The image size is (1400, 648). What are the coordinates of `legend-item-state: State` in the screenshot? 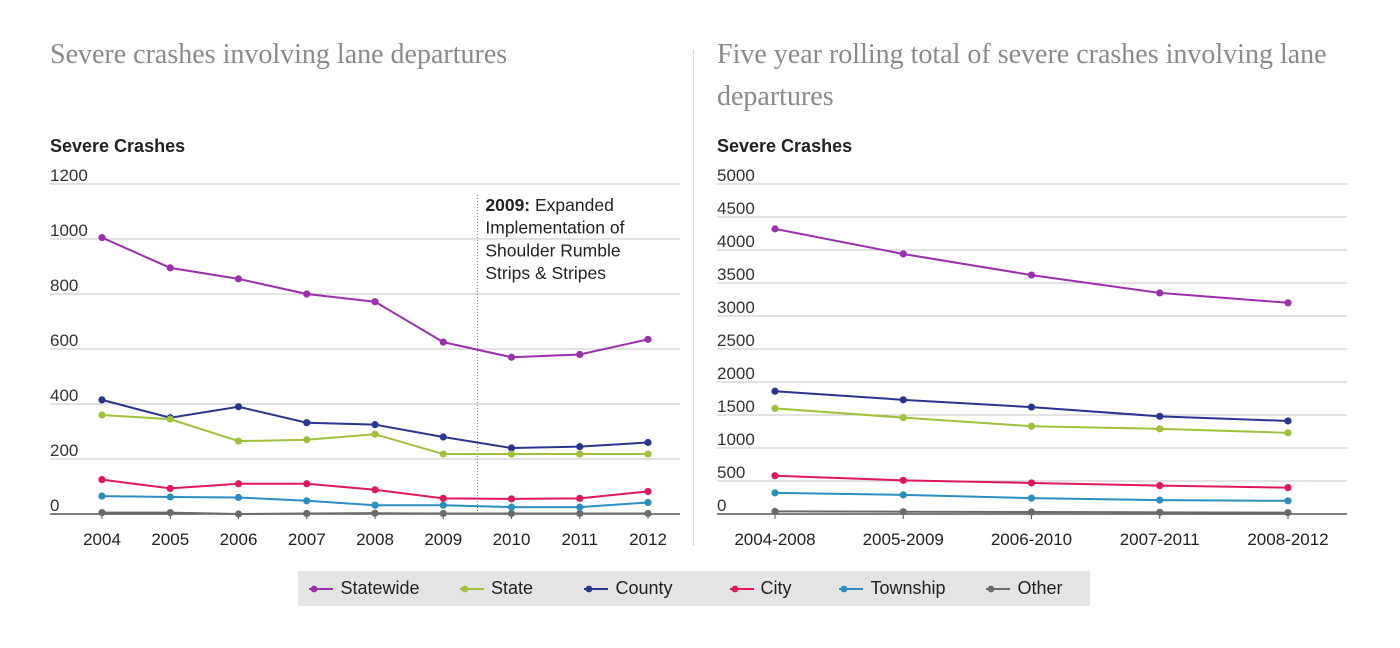 It's located at (496, 588).